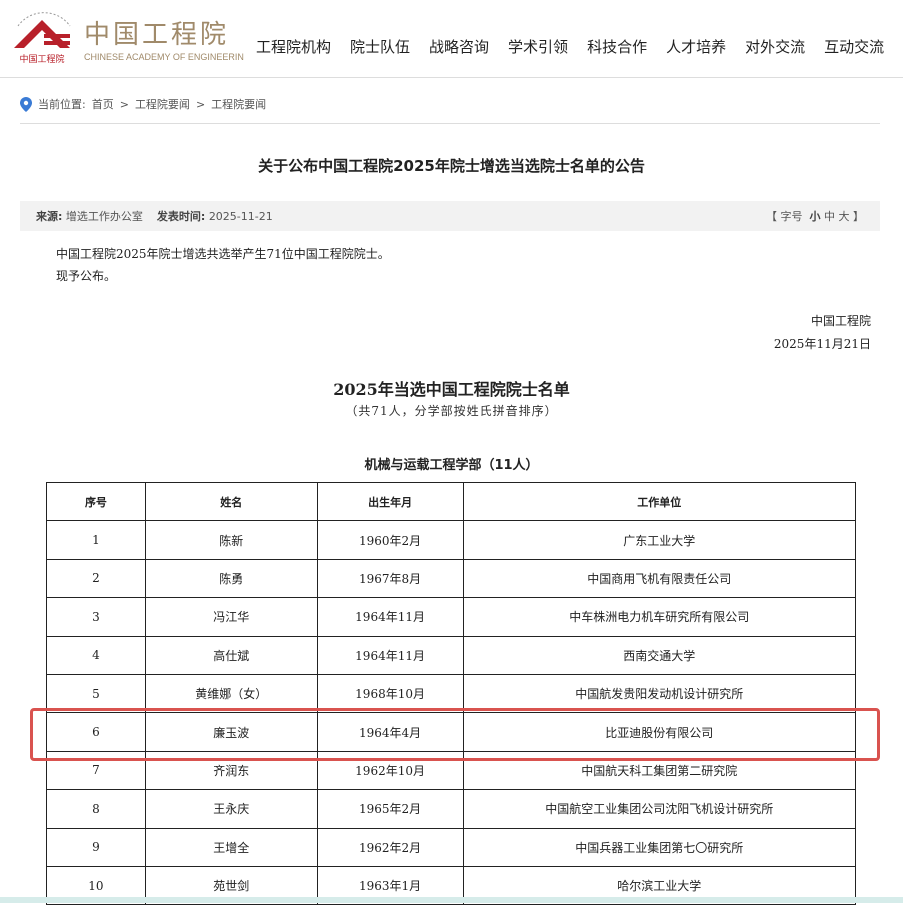  What do you see at coordinates (659, 770) in the screenshot?
I see `affiliation: 中国航天科工集团第二研究院` at bounding box center [659, 770].